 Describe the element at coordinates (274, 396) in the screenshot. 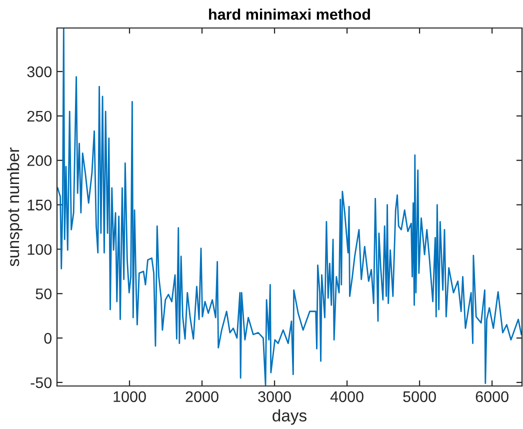

I see `x-tick-label: 3000` at that location.